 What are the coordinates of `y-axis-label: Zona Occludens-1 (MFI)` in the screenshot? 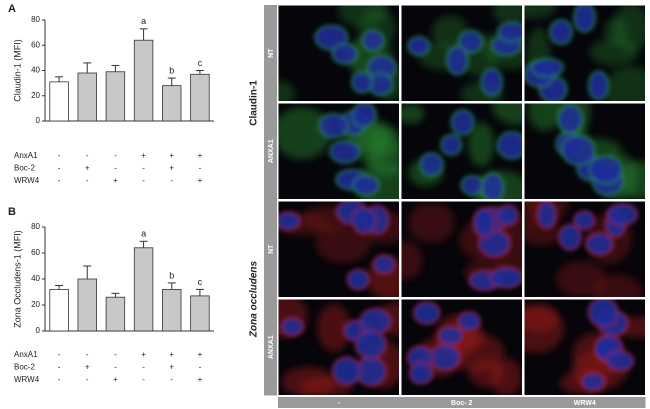 It's located at (17, 279).